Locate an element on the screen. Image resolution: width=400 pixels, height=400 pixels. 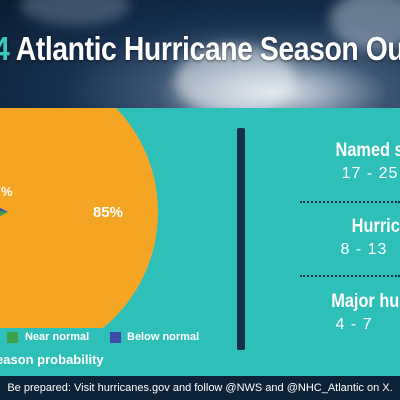
legend-label-below-normal: Below normal is located at coordinates (163, 337).